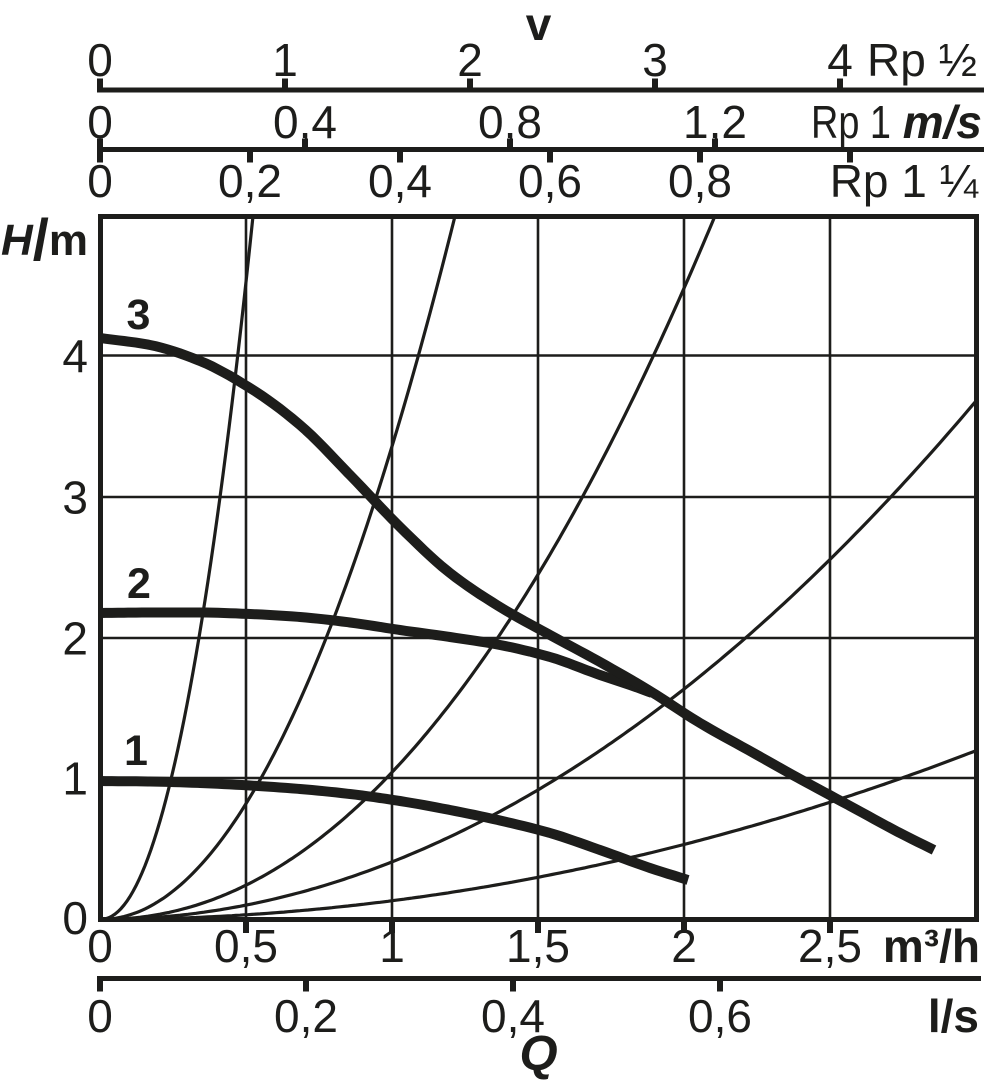 This screenshot has height=1085, width=984. I want to click on svg-text: Rp ½, so click(922, 60).